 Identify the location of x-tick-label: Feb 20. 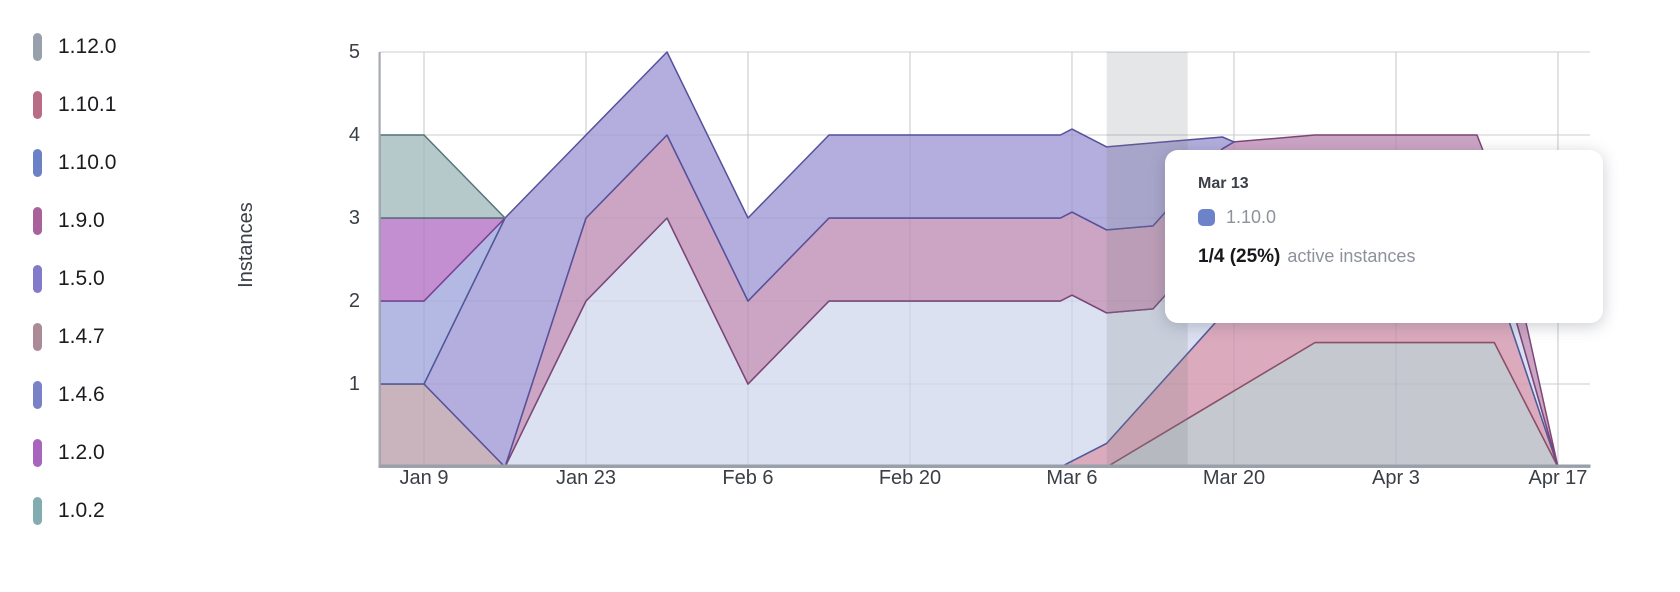
(910, 478).